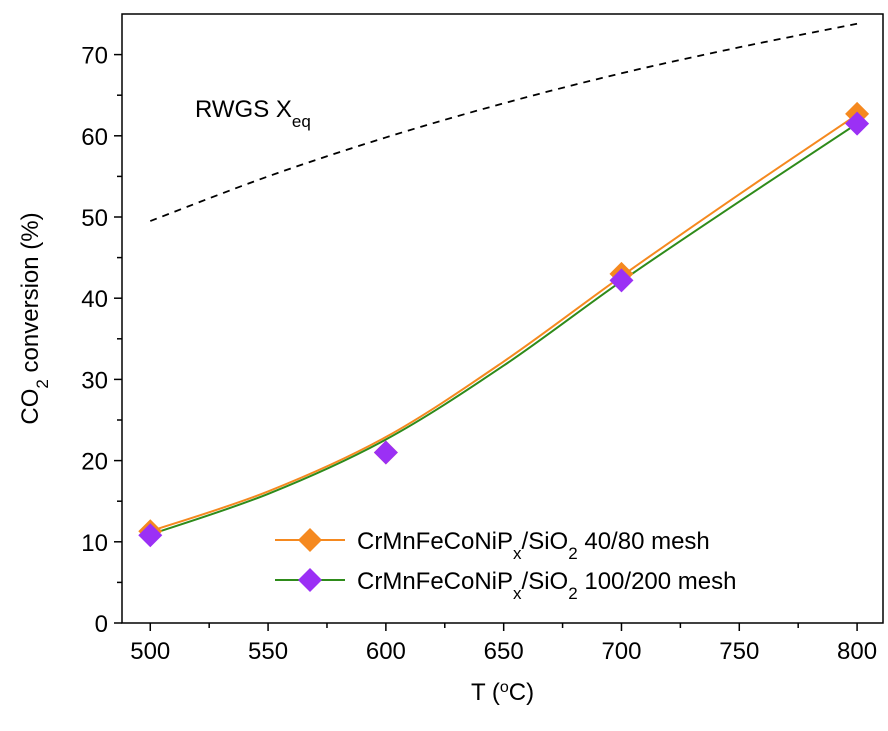  I want to click on x-axis-label: T (oC), so click(502, 693).